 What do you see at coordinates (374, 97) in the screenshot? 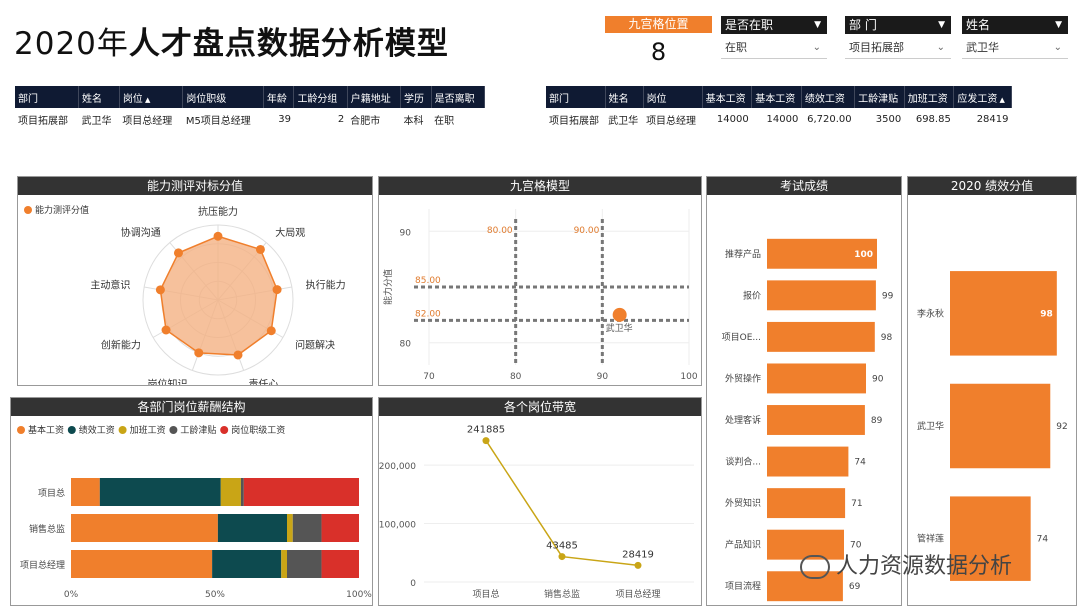
I see `employee-table-header-6: 户籍地址` at bounding box center [374, 97].